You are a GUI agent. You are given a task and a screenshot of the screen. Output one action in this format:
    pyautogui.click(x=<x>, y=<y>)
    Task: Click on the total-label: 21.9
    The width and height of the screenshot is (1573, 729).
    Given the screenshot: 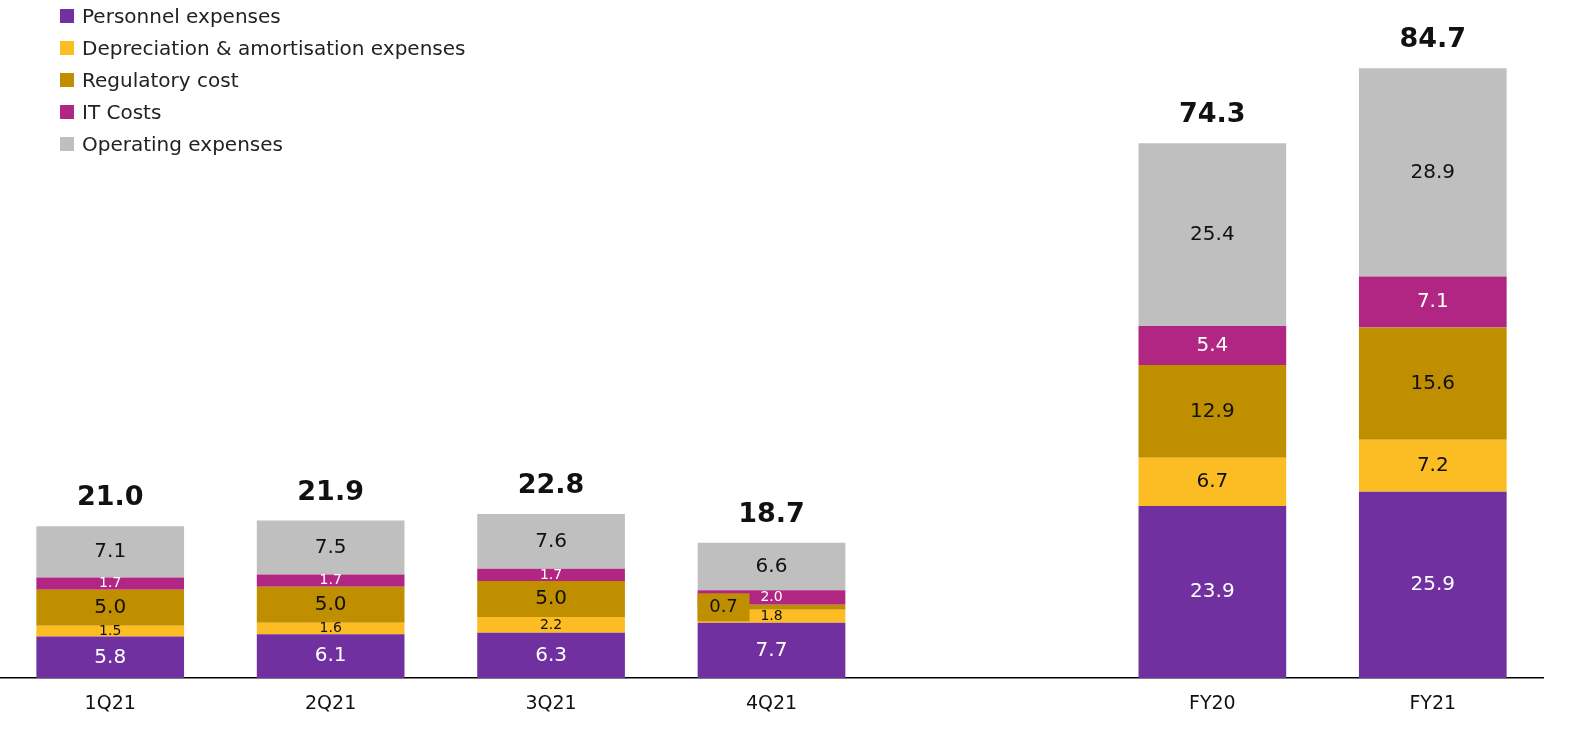 What is the action you would take?
    pyautogui.click(x=330, y=490)
    